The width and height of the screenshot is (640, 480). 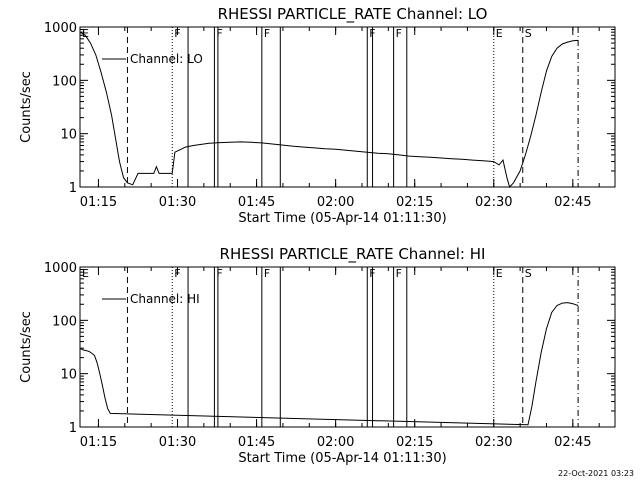 What do you see at coordinates (596, 473) in the screenshot?
I see `footer-timestamp: 22-Oct-2021 03:23` at bounding box center [596, 473].